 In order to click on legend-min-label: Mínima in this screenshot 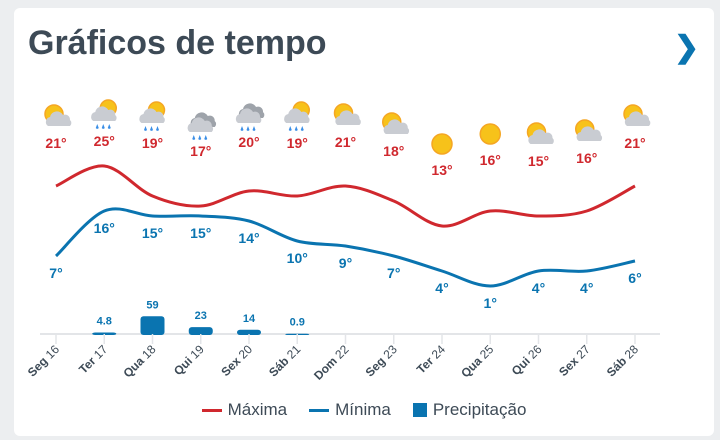, I will do `click(363, 409)`.